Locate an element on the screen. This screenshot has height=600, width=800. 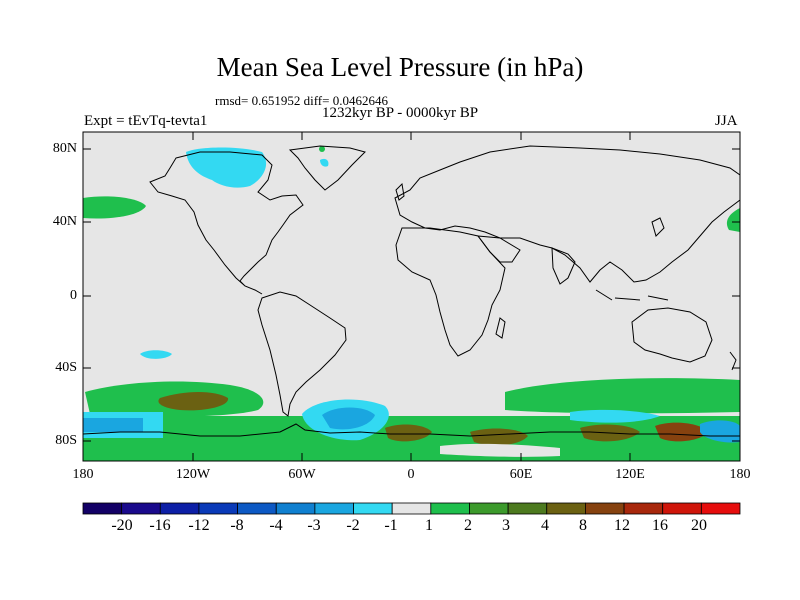
colorbar-label: 12 is located at coordinates (622, 525).